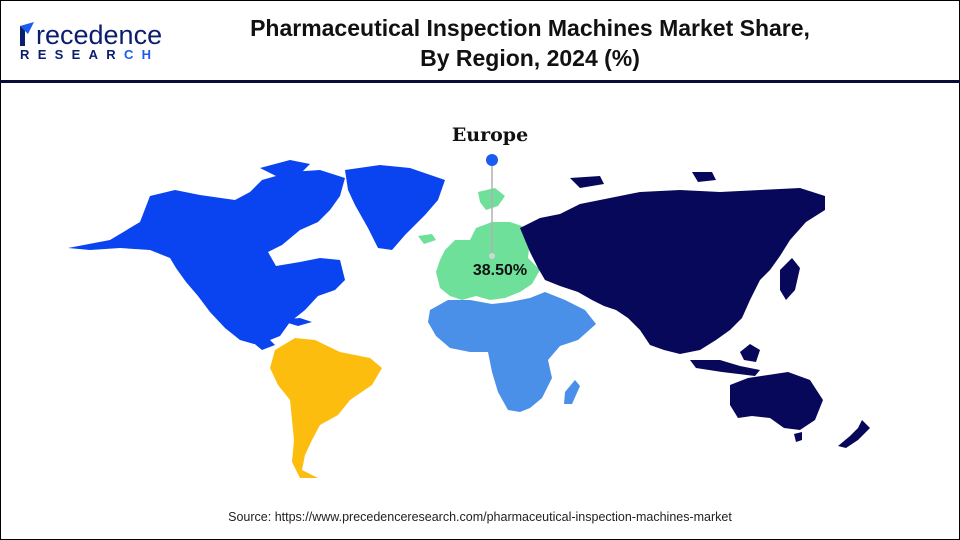 This screenshot has width=960, height=540. Describe the element at coordinates (500, 270) in the screenshot. I see `callout-value-label: 38.50%` at that location.